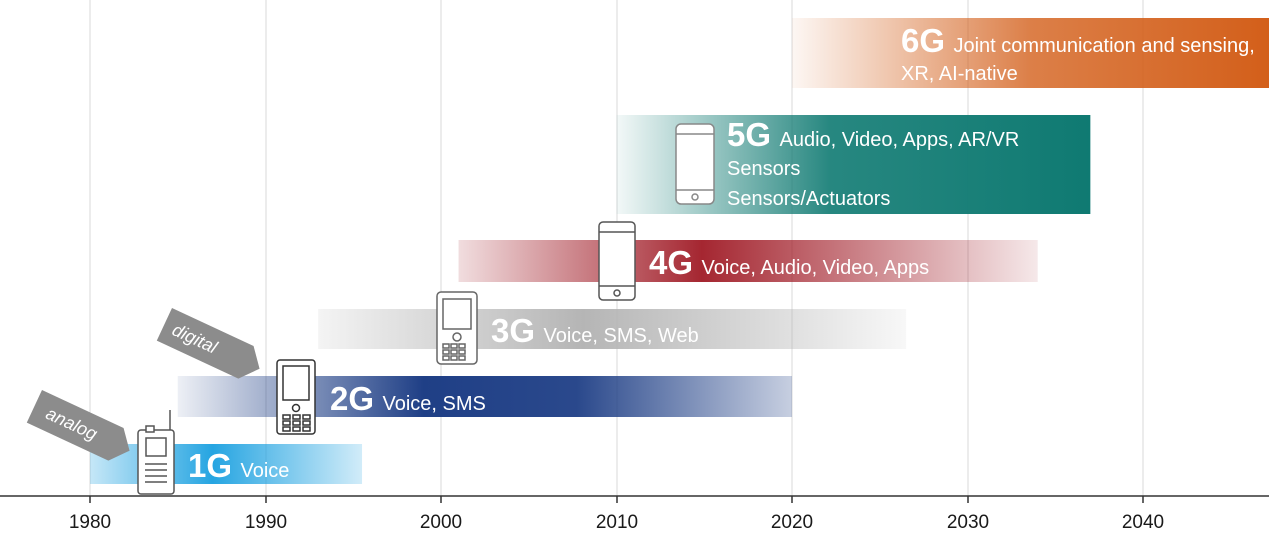  I want to click on bar-3g, so click(612, 329).